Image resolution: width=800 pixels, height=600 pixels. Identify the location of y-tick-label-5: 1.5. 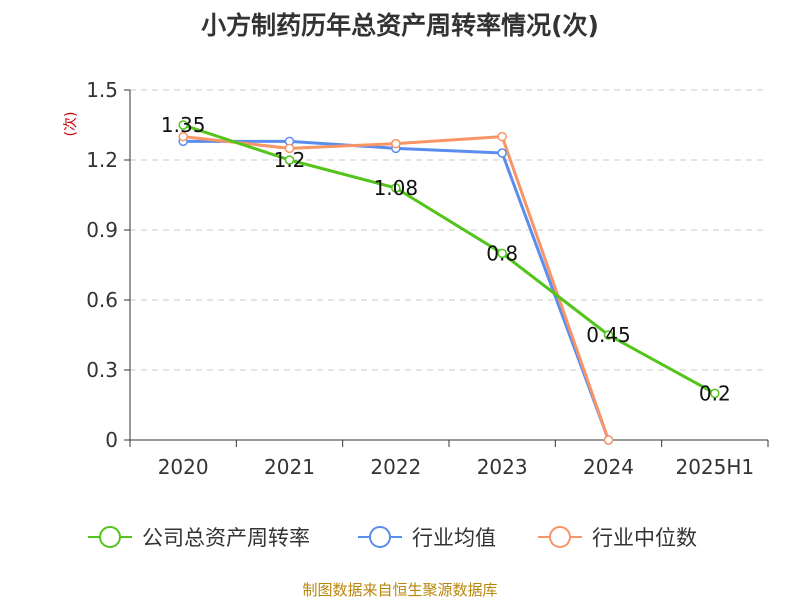
(102, 90).